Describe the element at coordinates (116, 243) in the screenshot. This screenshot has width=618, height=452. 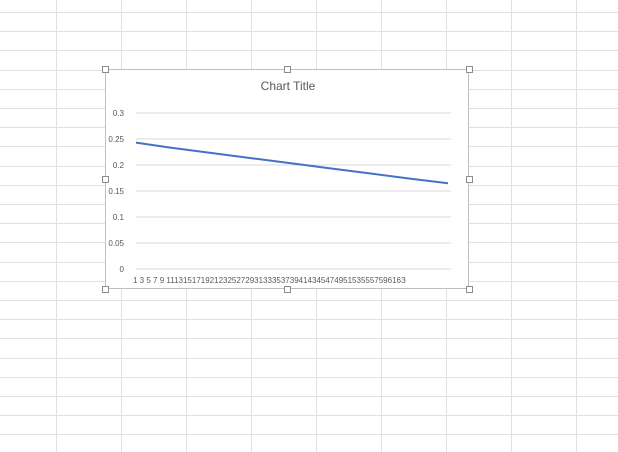
I see `y-tick-label: 0.05` at that location.